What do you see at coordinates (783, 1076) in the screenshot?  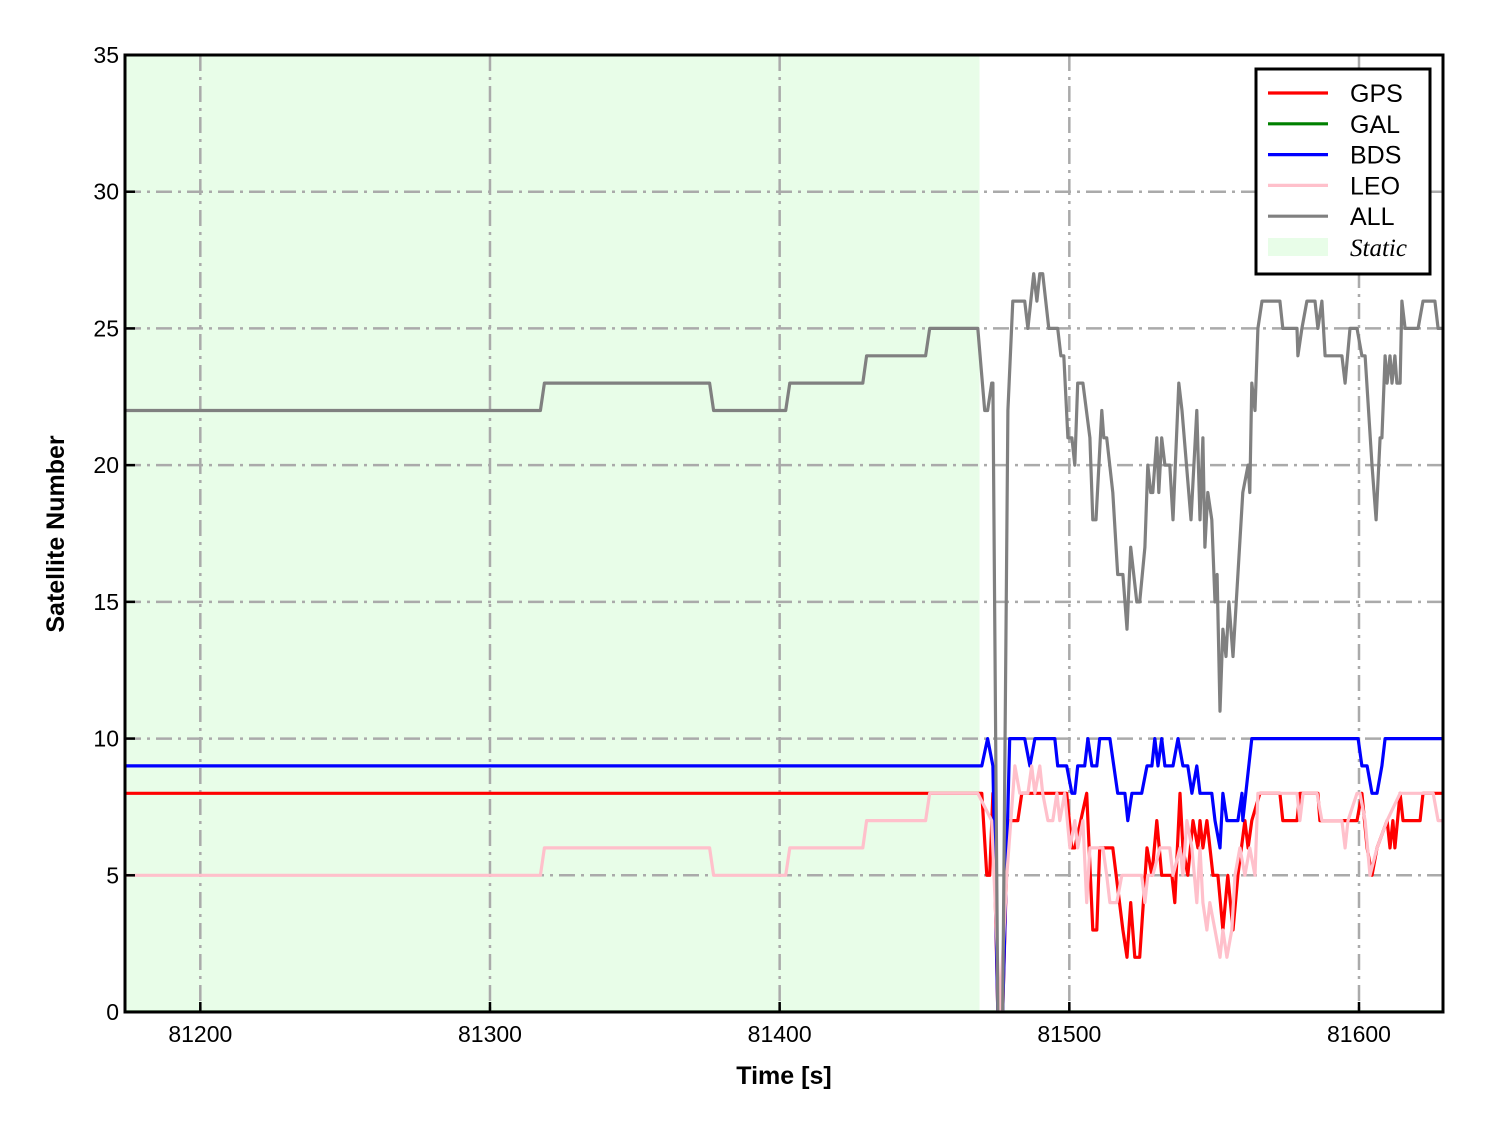 I see `x-axis-label: Time [s]` at bounding box center [783, 1076].